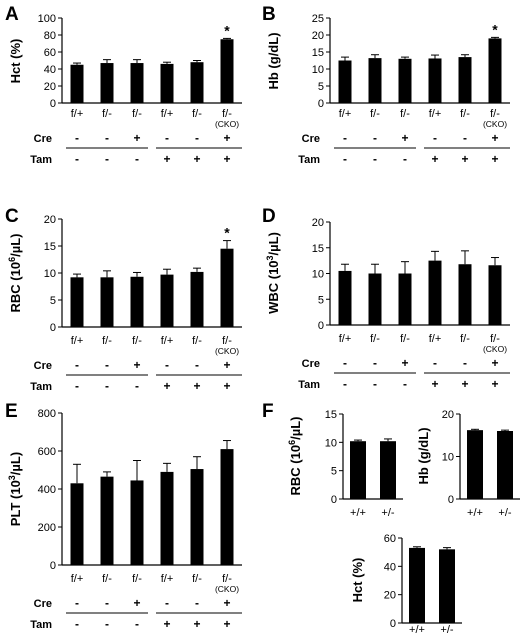 The width and height of the screenshot is (520, 639). Describe the element at coordinates (417, 630) in the screenshot. I see `x-category-label: +/+` at that location.